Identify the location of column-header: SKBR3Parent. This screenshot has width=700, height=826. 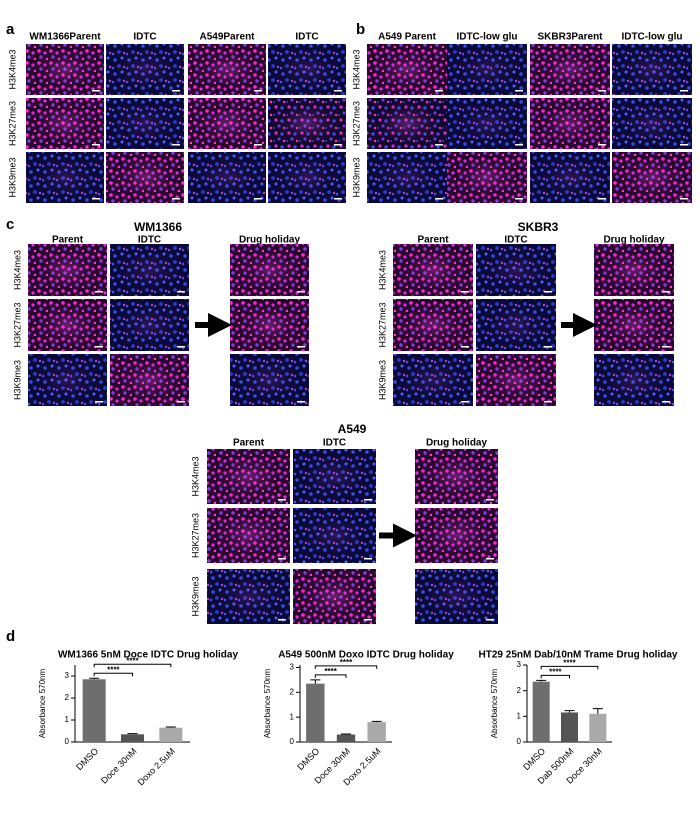
(570, 37).